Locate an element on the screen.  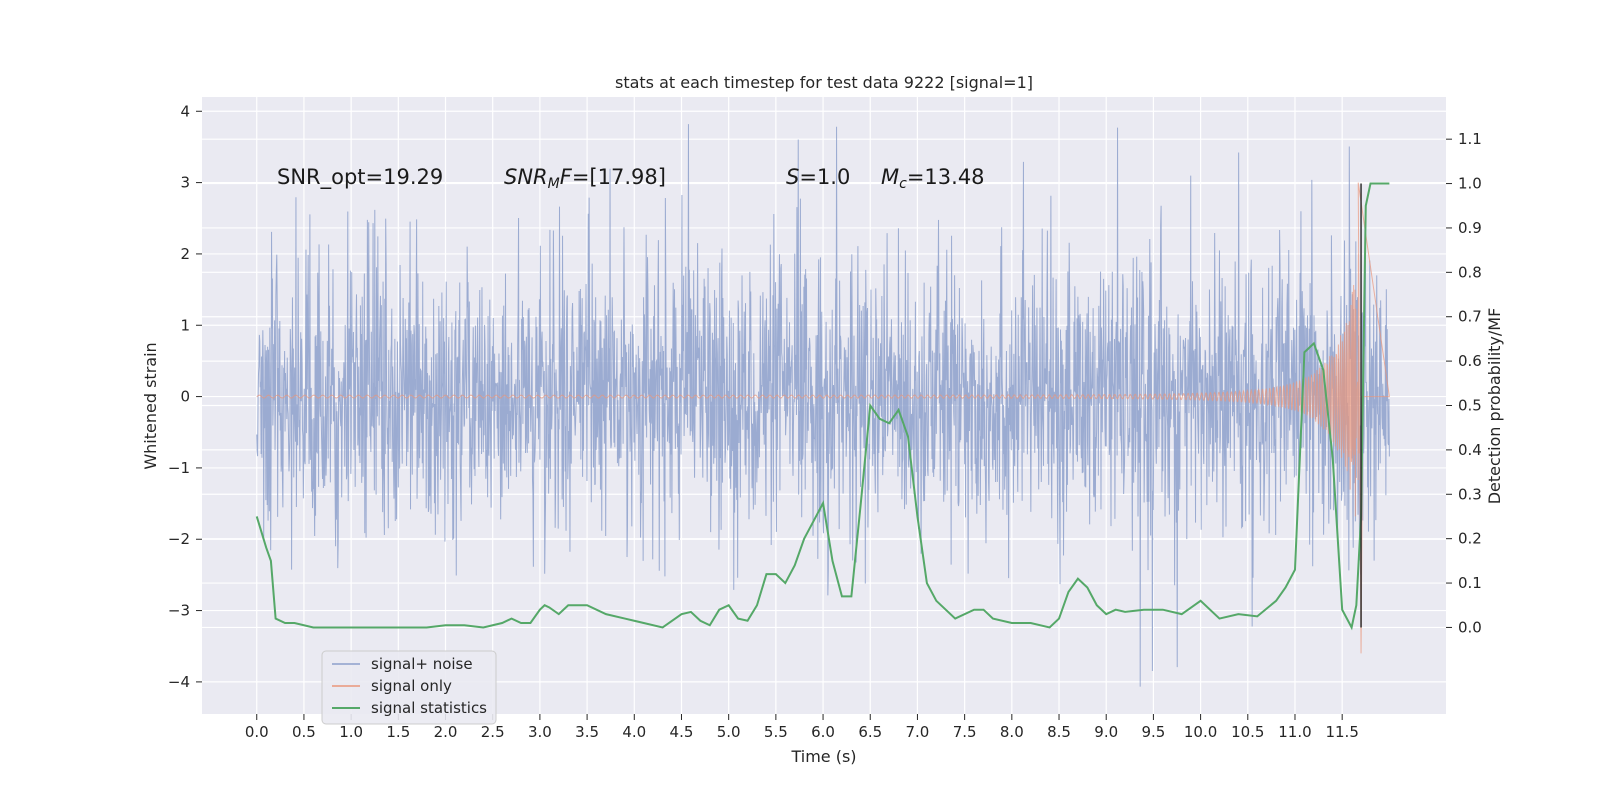
x-tick-label: 7.5 is located at coordinates (965, 732).